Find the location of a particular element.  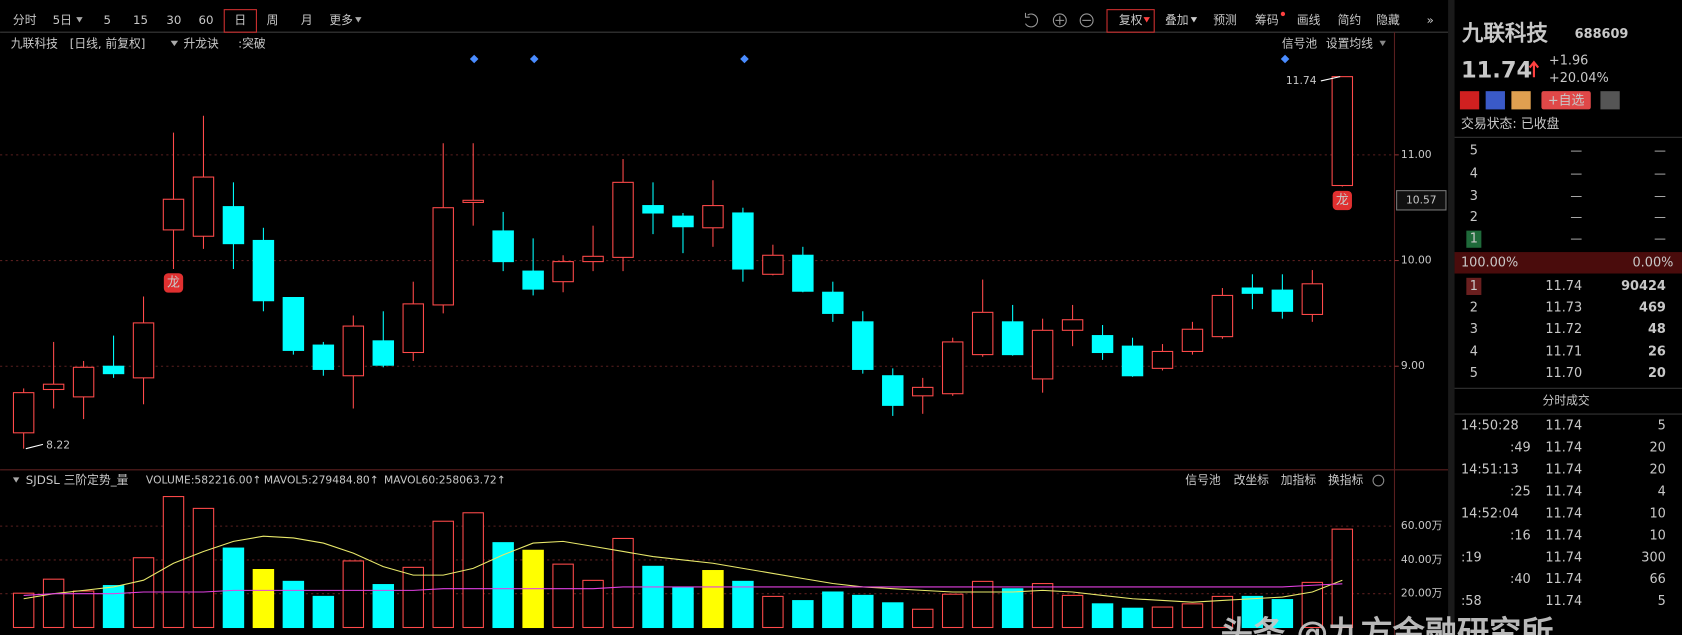

zoom-in-icon is located at coordinates (1059, 20).